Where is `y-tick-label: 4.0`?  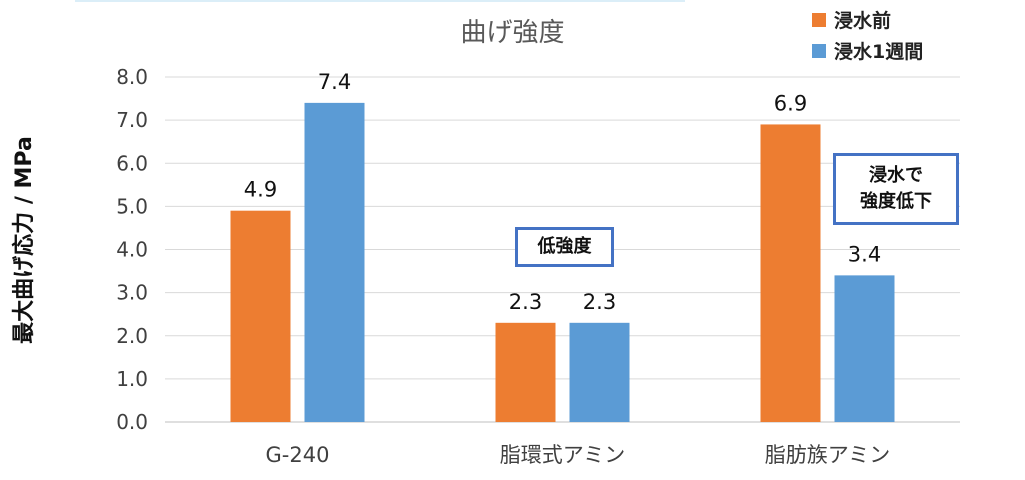
y-tick-label: 4.0 is located at coordinates (132, 250).